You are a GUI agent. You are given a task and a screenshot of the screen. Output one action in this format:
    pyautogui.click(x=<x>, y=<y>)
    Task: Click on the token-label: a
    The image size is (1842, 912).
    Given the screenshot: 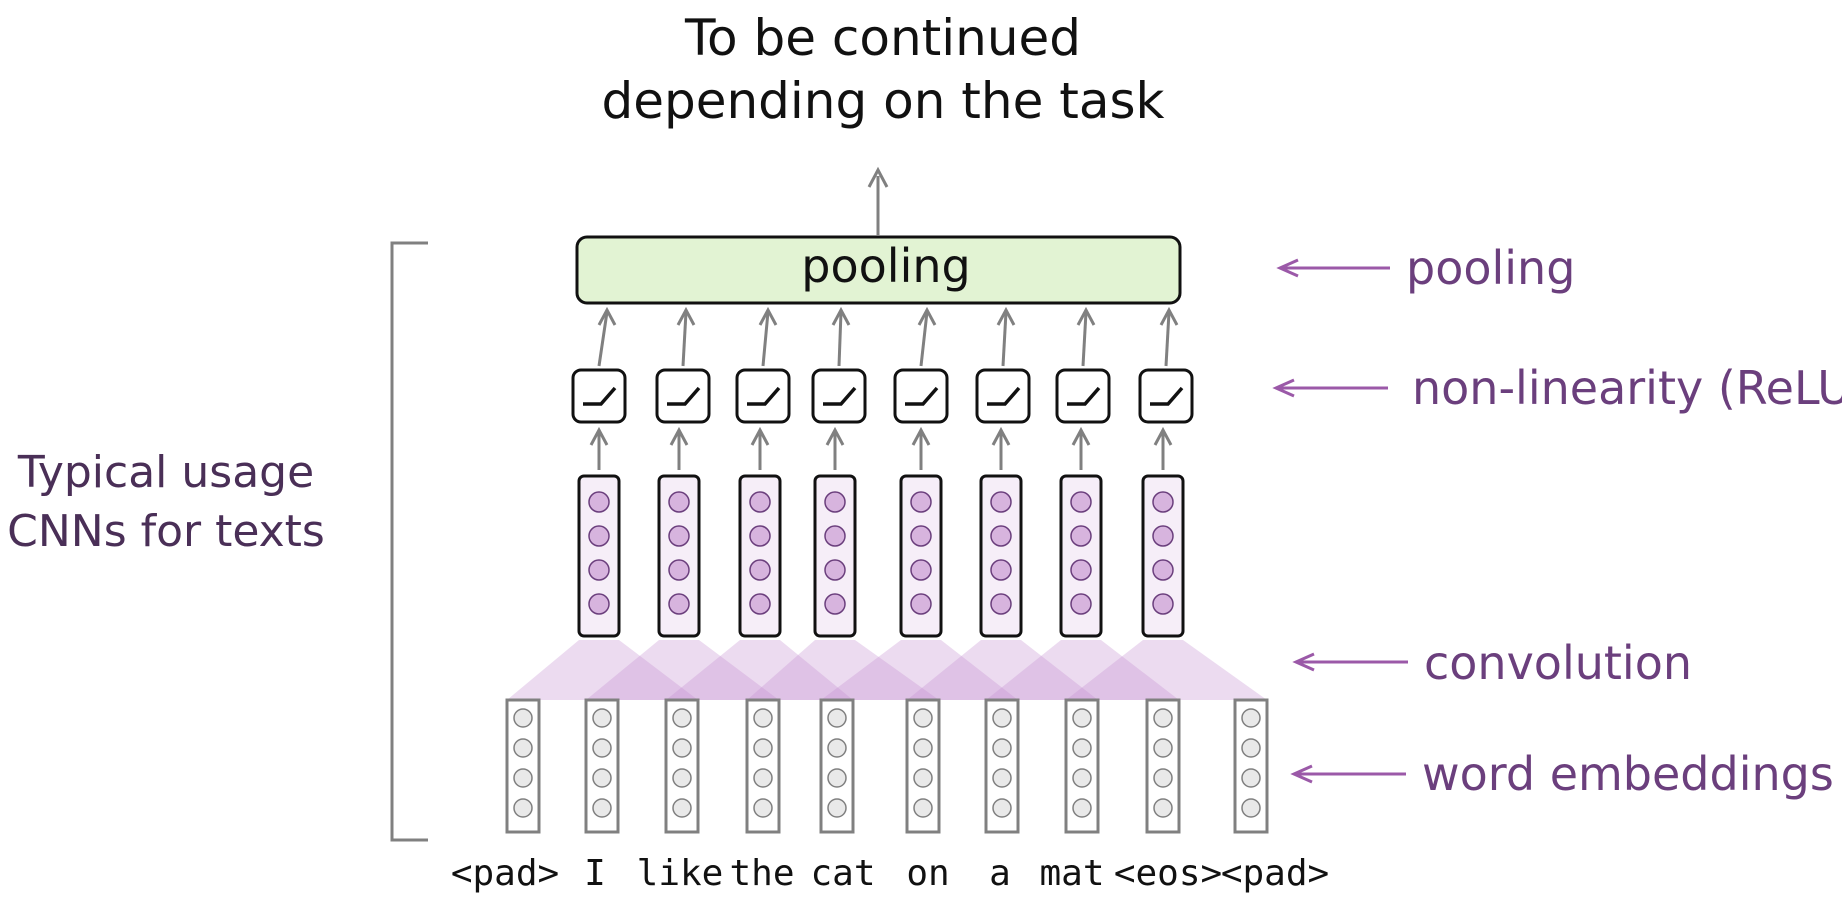 What is the action you would take?
    pyautogui.click(x=1000, y=873)
    